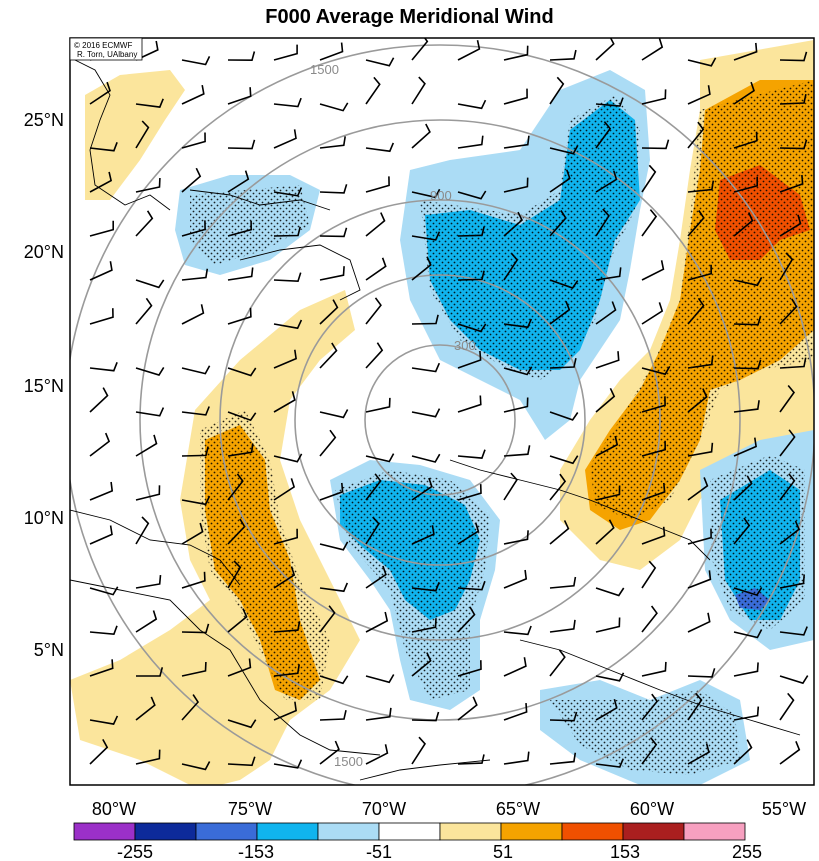  I want to click on credit-line-1: © 2016 ECMWF, so click(103, 45).